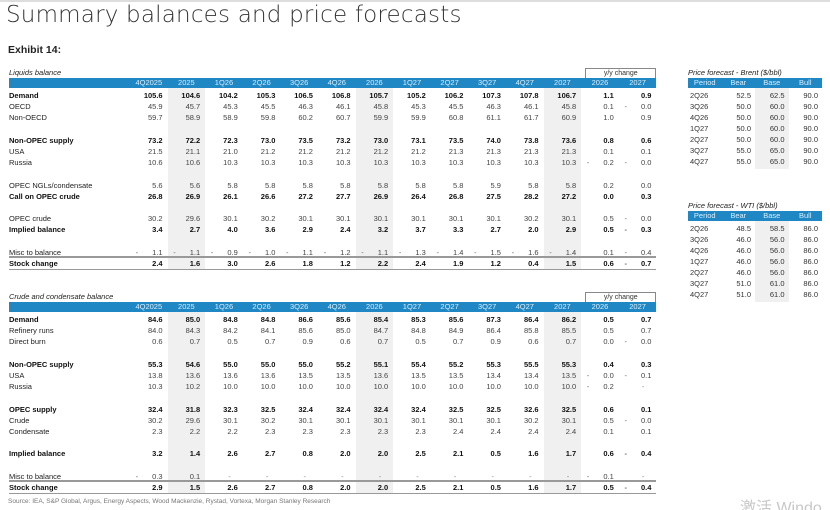 The image size is (830, 510). Describe the element at coordinates (261, 82) in the screenshot. I see `column-header: 2Q26` at that location.